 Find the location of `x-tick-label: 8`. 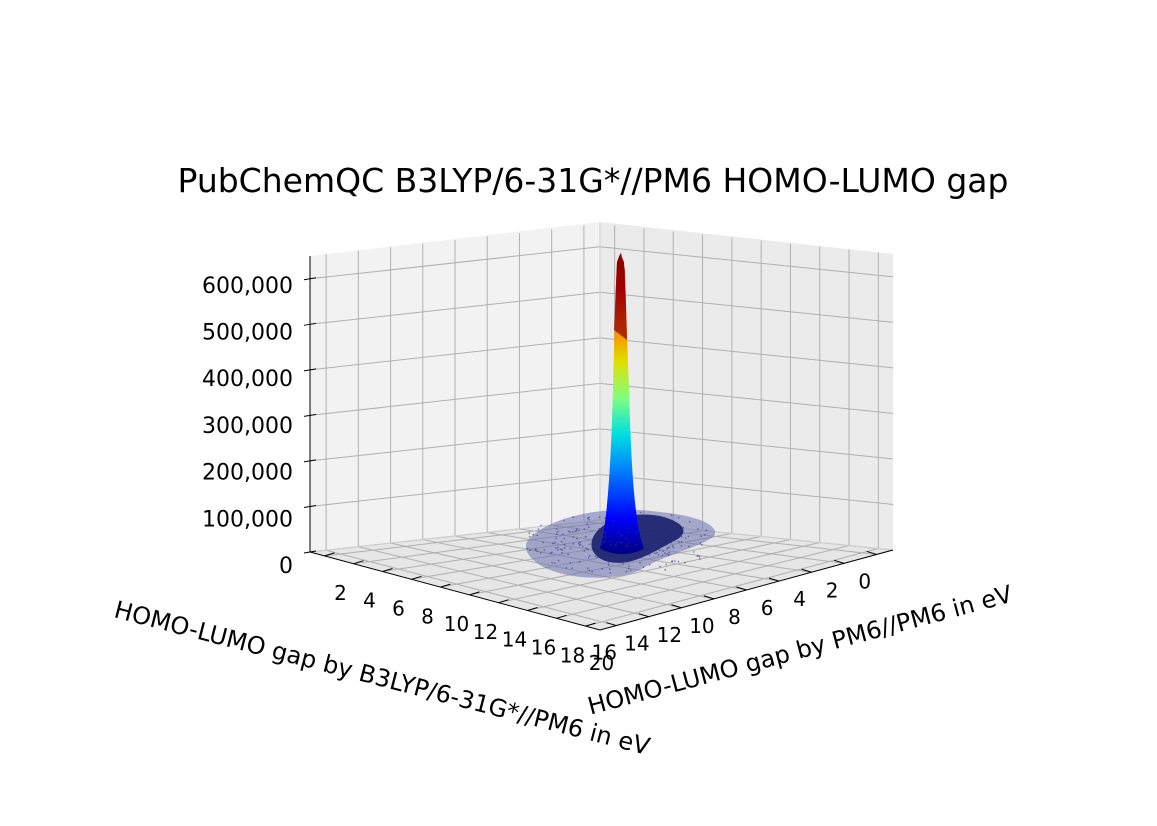

x-tick-label: 8 is located at coordinates (427, 616).